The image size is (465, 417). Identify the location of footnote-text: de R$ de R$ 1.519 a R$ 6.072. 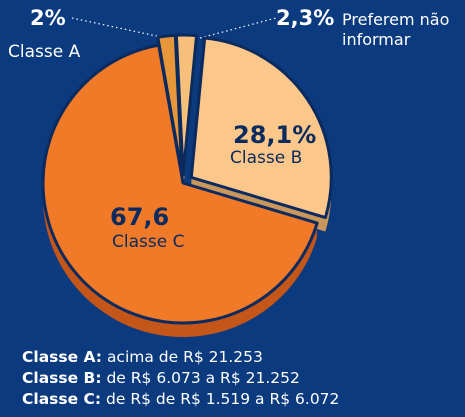
(223, 399).